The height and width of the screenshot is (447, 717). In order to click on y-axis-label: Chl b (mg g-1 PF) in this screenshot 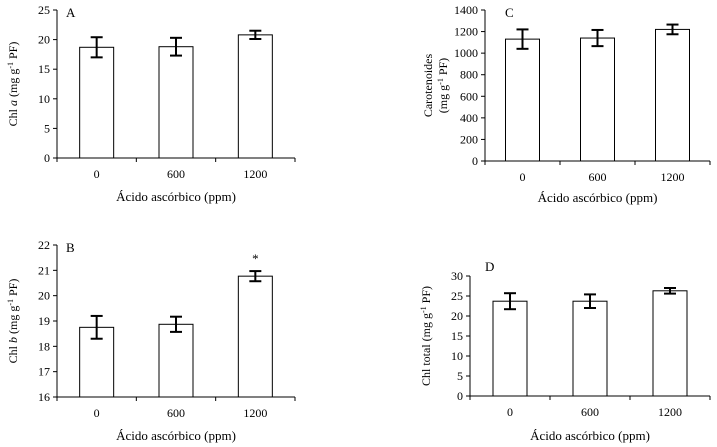, I will do `click(13, 321)`.